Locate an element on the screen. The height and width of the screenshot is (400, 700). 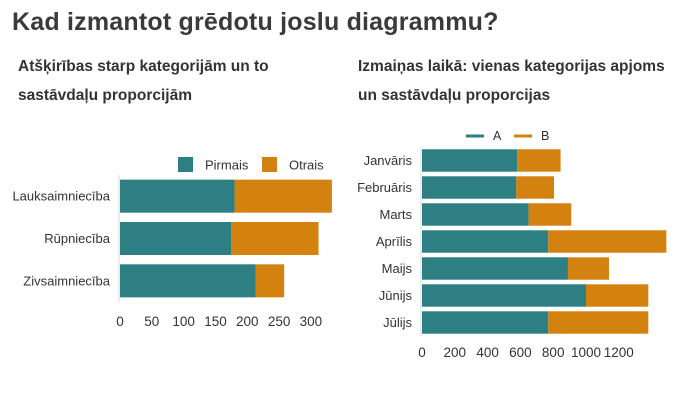
x-tick-label: 800 is located at coordinates (553, 352).